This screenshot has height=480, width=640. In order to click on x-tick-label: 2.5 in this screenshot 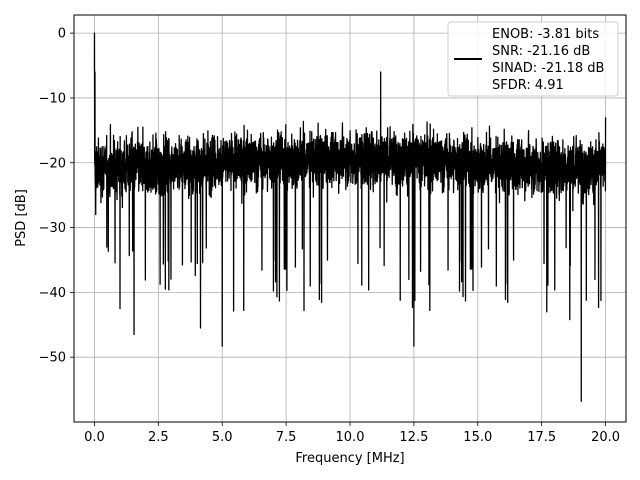, I will do `click(158, 437)`.